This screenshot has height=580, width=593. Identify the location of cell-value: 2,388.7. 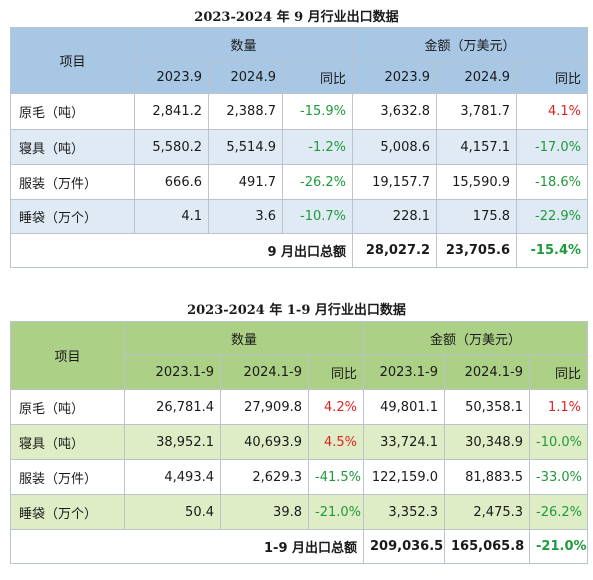
(245, 111).